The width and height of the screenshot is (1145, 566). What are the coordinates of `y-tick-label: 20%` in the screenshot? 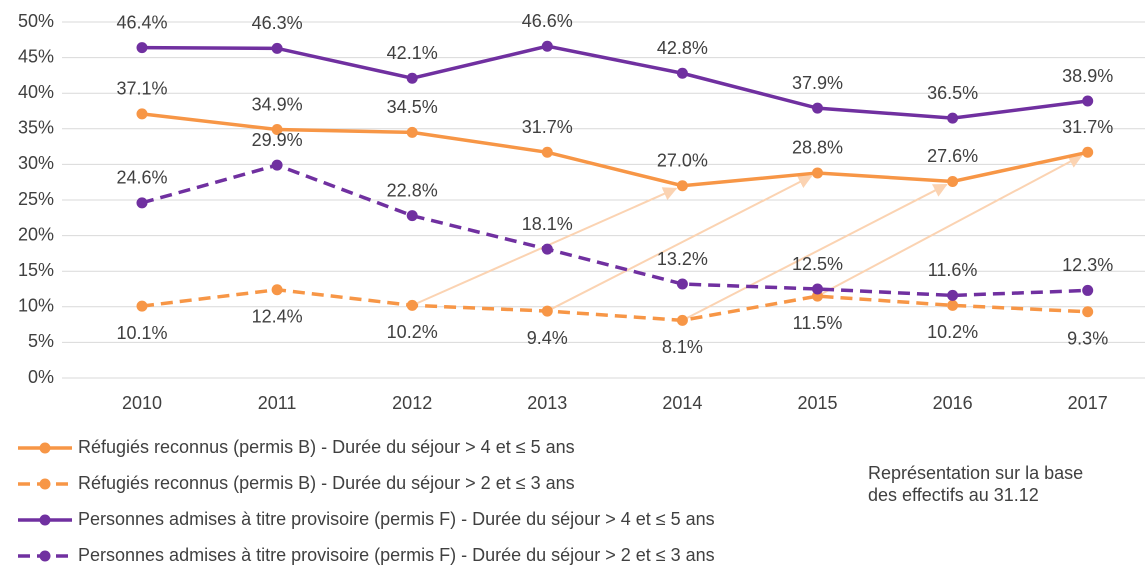 It's located at (36, 234).